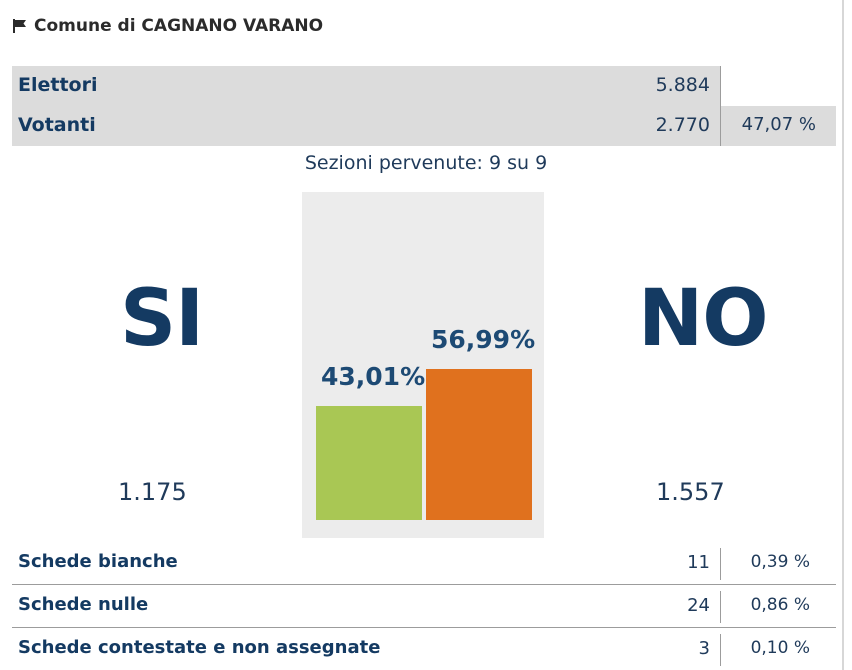  Describe the element at coordinates (778, 86) in the screenshot. I see `empty-pct-cell` at that location.